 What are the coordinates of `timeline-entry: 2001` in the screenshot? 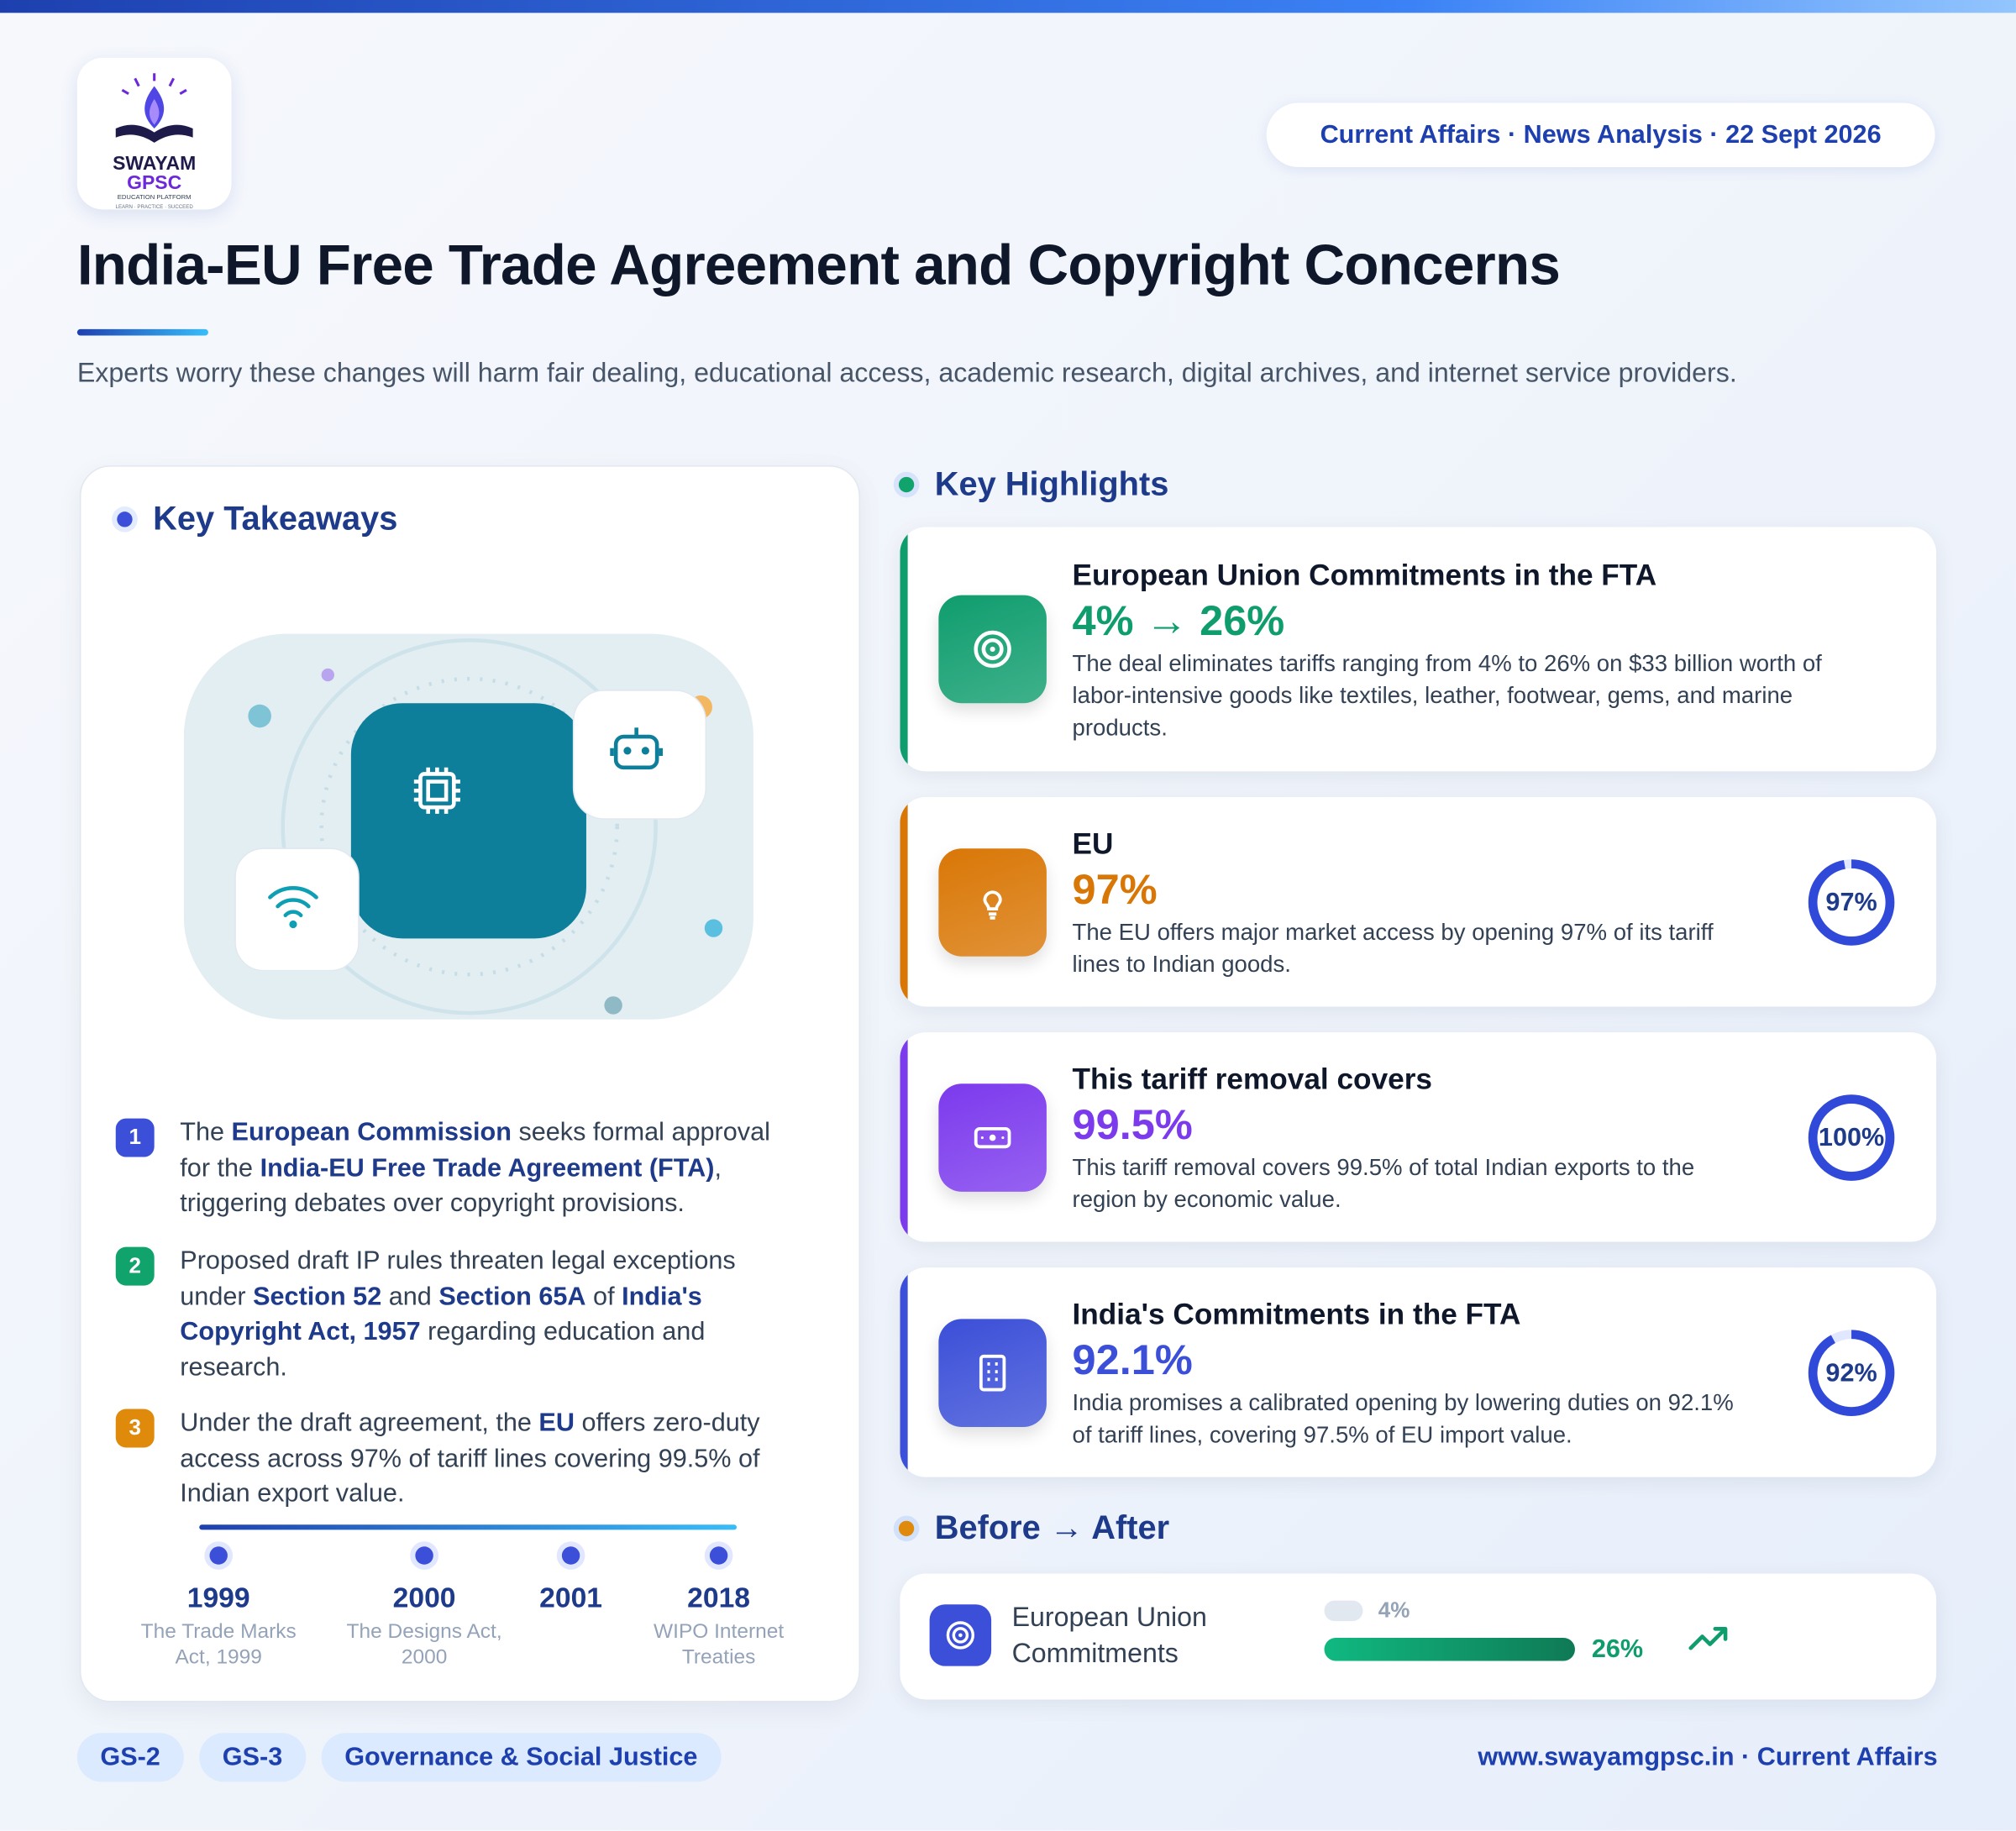 It's located at (570, 1598).